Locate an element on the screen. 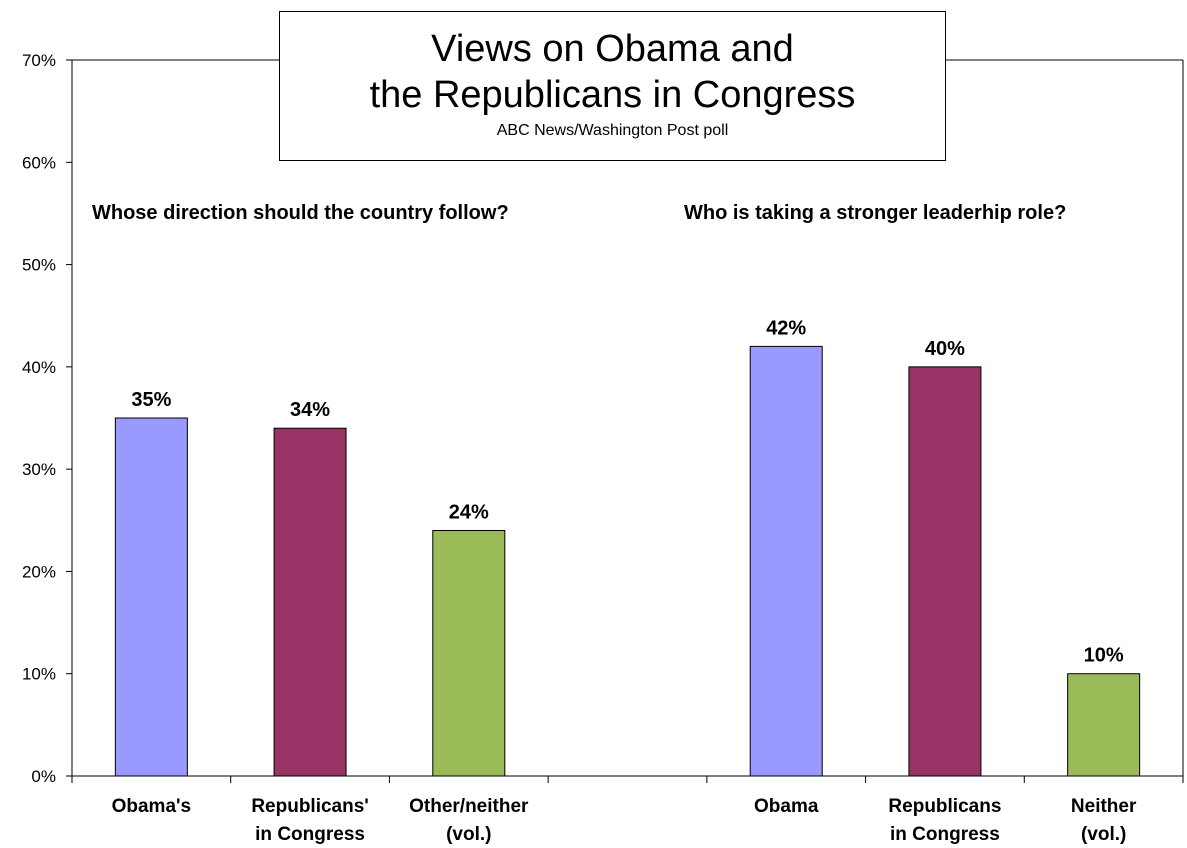  data-label: 35% is located at coordinates (151, 400).